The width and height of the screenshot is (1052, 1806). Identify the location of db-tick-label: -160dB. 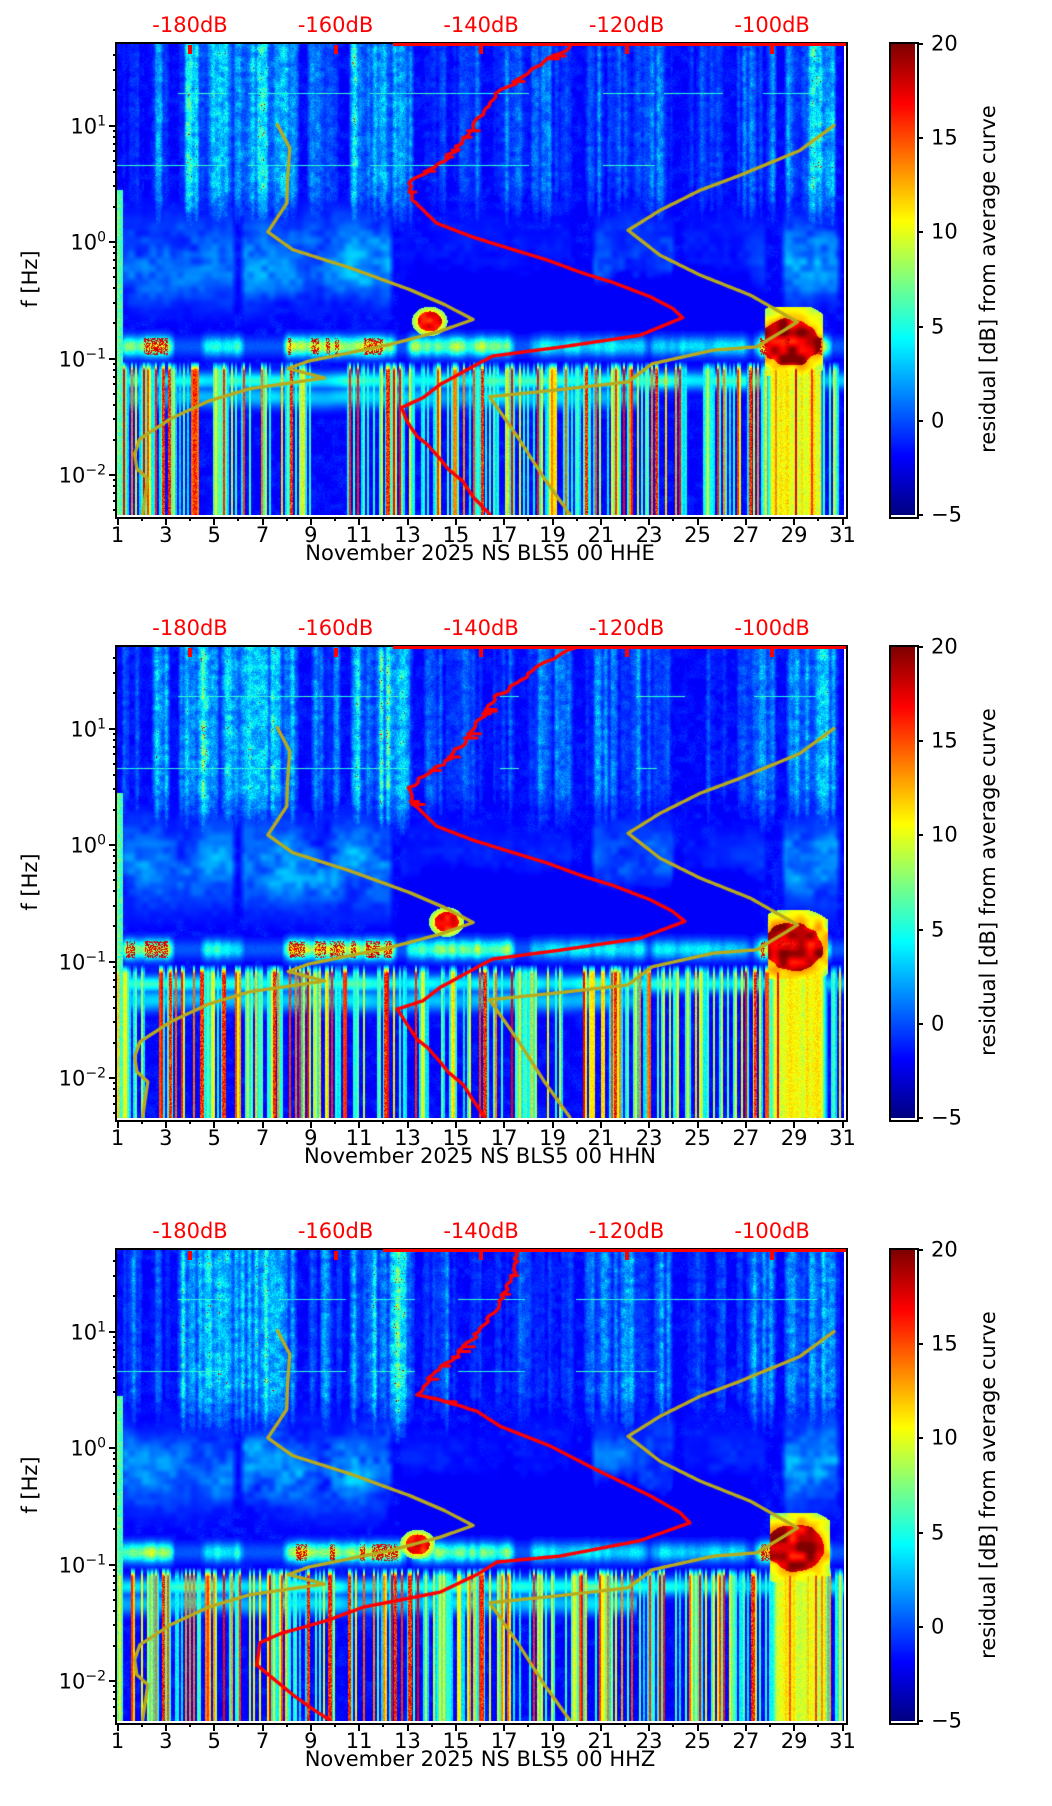
(335, 1231).